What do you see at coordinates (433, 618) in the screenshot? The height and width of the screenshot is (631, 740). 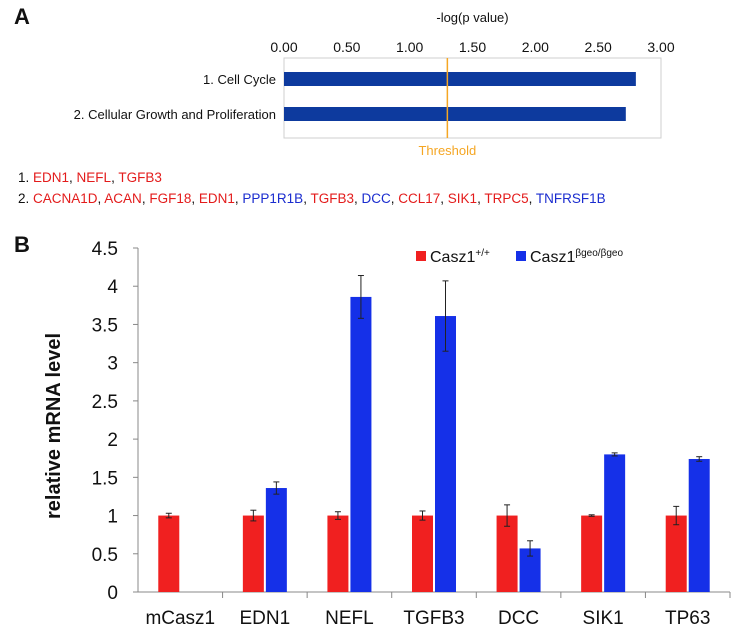 I see `x-tick-label: TGFB3` at bounding box center [433, 618].